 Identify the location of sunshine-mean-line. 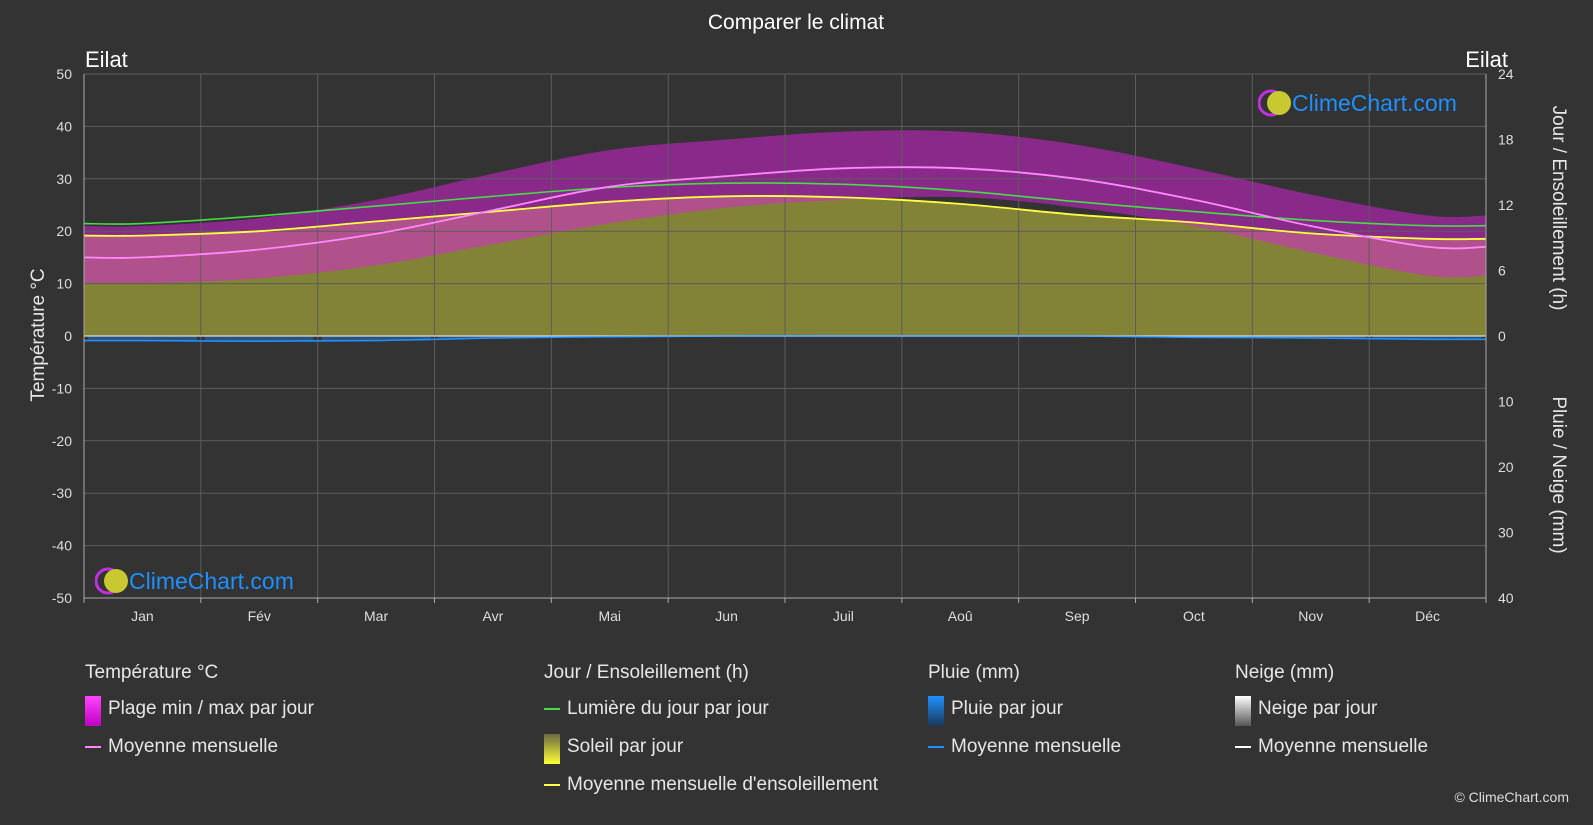
(785, 218).